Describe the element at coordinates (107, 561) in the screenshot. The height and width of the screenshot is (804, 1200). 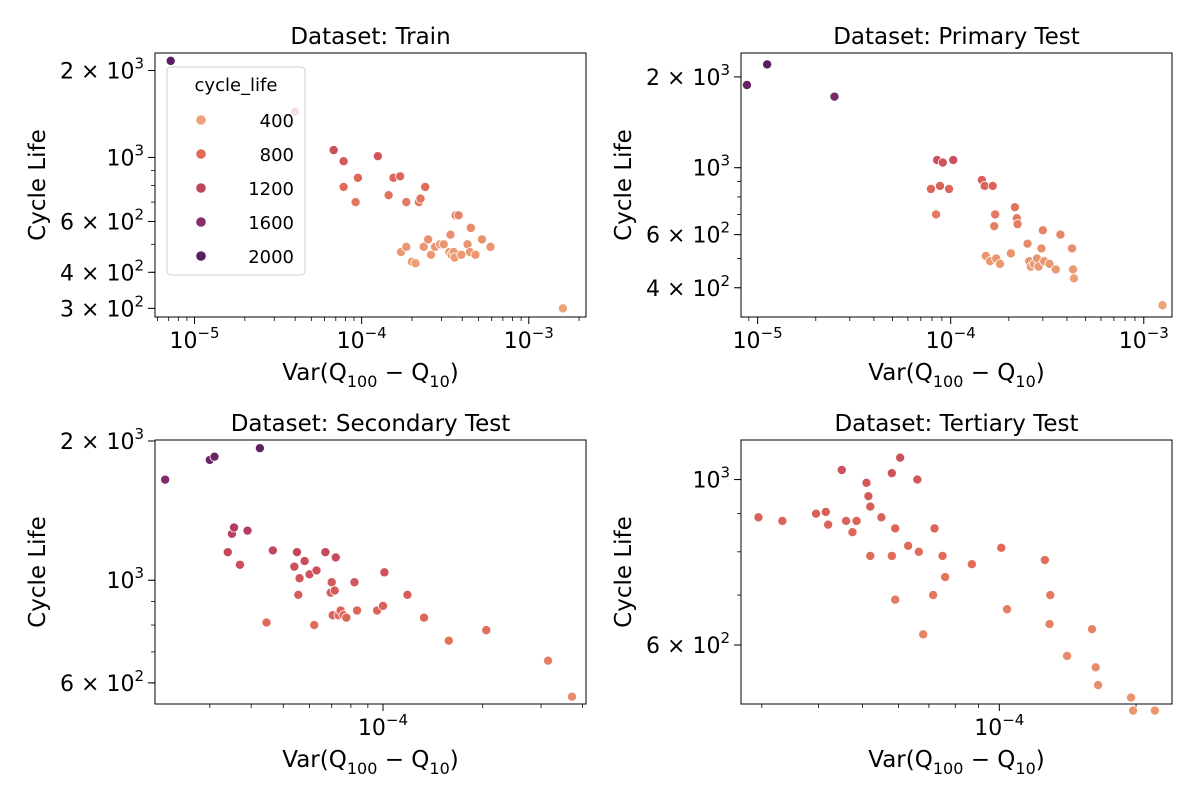
I see `y-axis-ticks: 6 × 102 103 2 × 103` at that location.